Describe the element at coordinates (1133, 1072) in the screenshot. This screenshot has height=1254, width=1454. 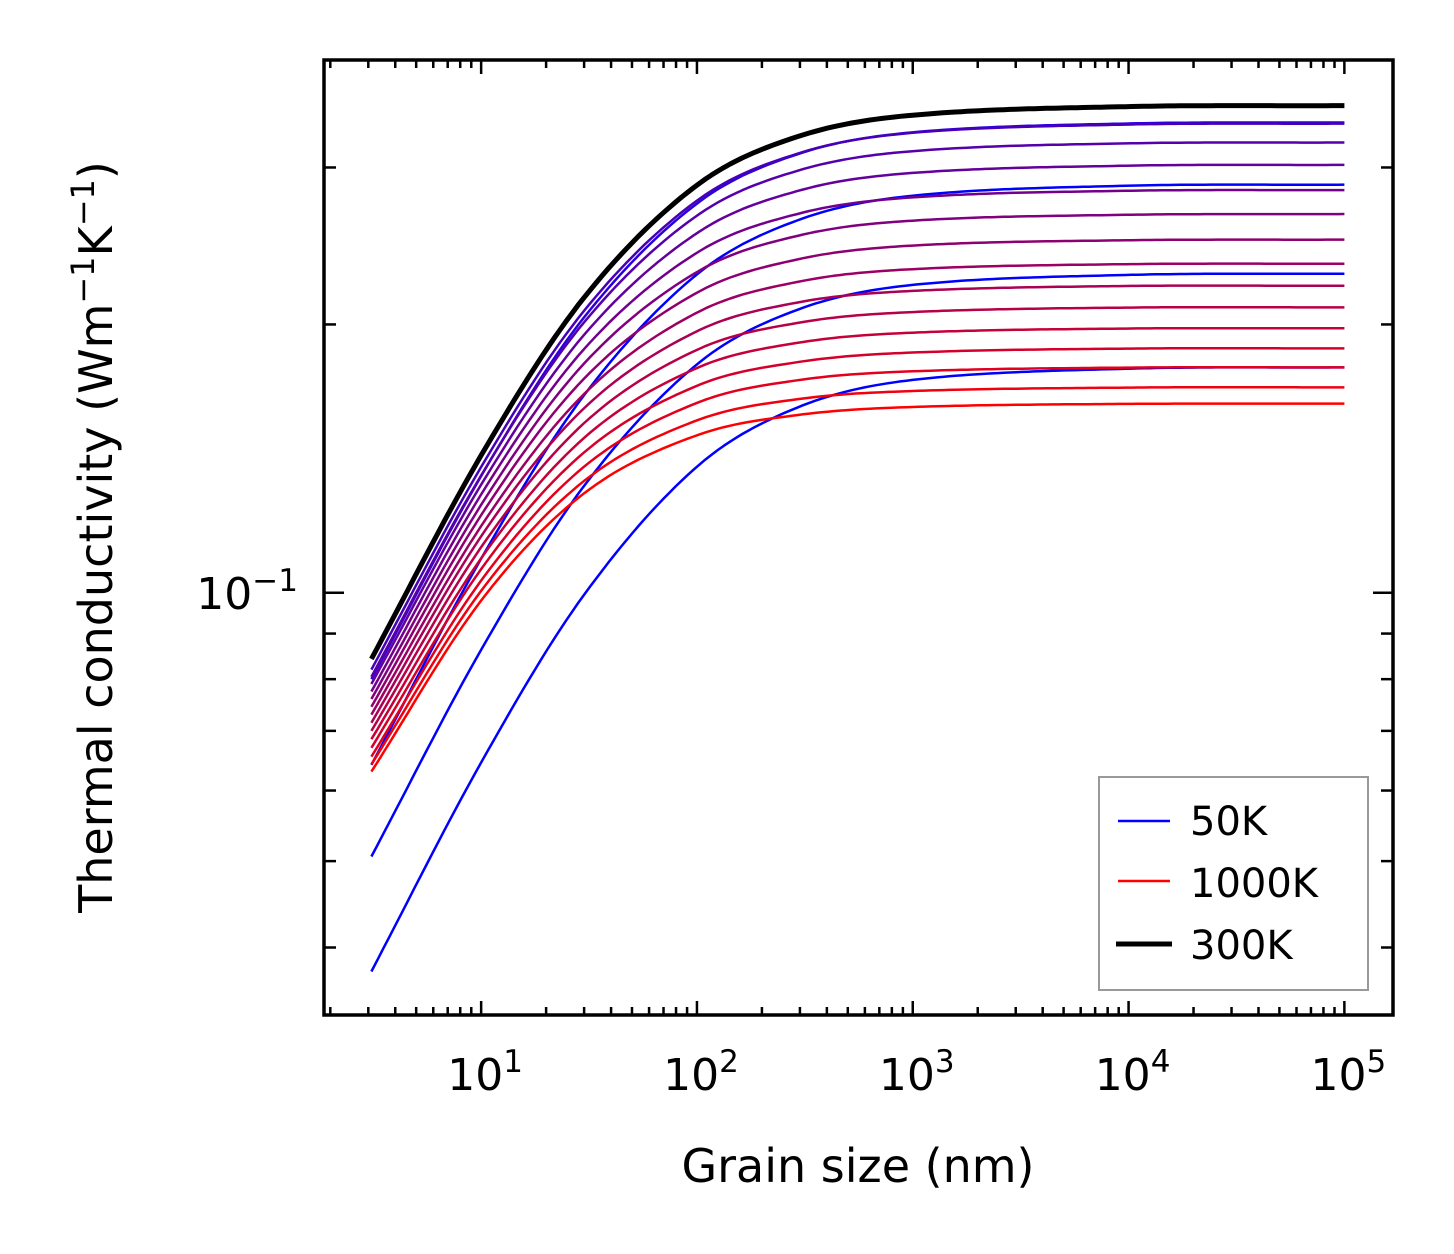
I see `x-tick-label: 104` at that location.